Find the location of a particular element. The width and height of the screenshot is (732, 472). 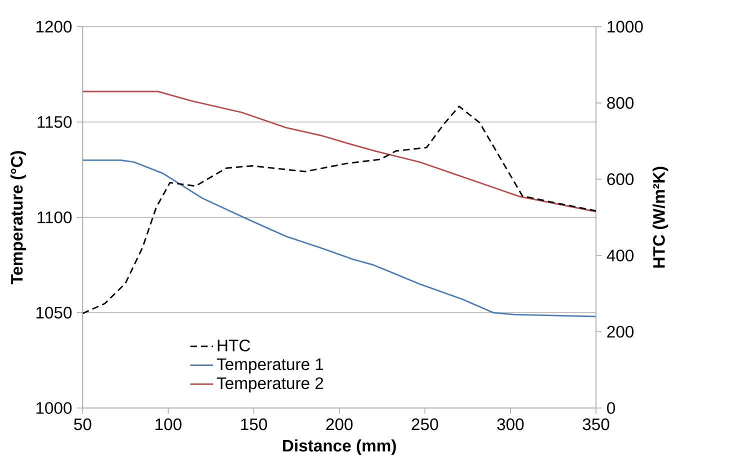

y-axis-title: Temperature (°C) is located at coordinates (18, 217).